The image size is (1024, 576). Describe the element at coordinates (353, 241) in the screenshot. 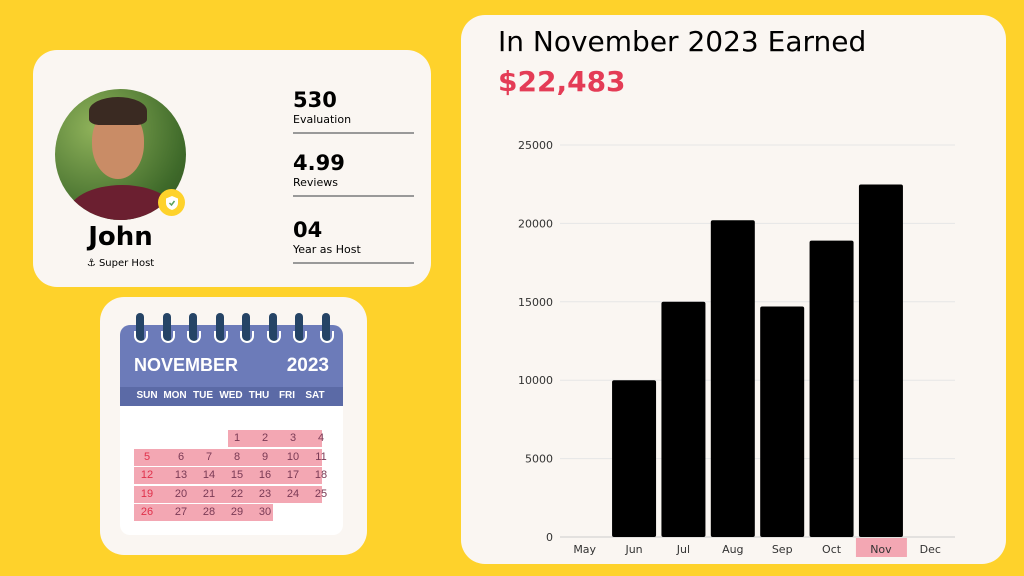

I see `stat-years: 04 Year as Host` at that location.